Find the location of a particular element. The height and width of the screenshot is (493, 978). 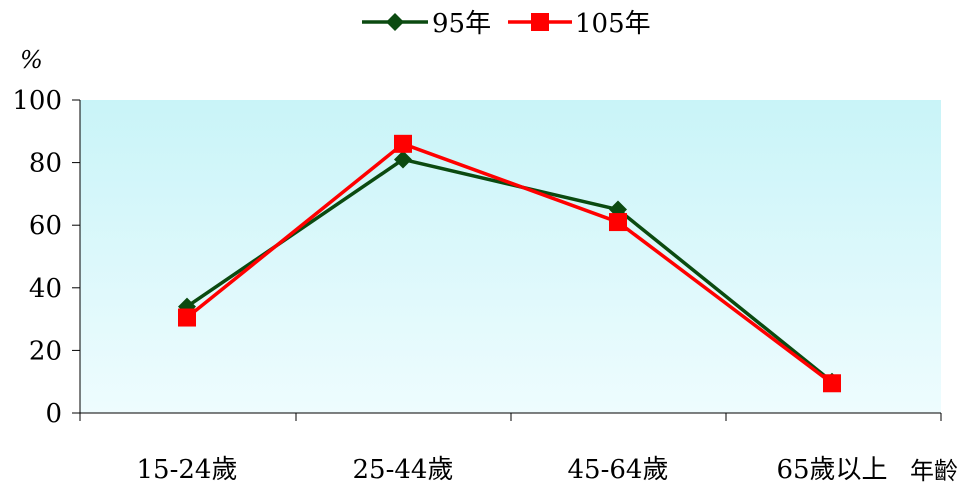

y-tick-label: 60 is located at coordinates (45, 226).